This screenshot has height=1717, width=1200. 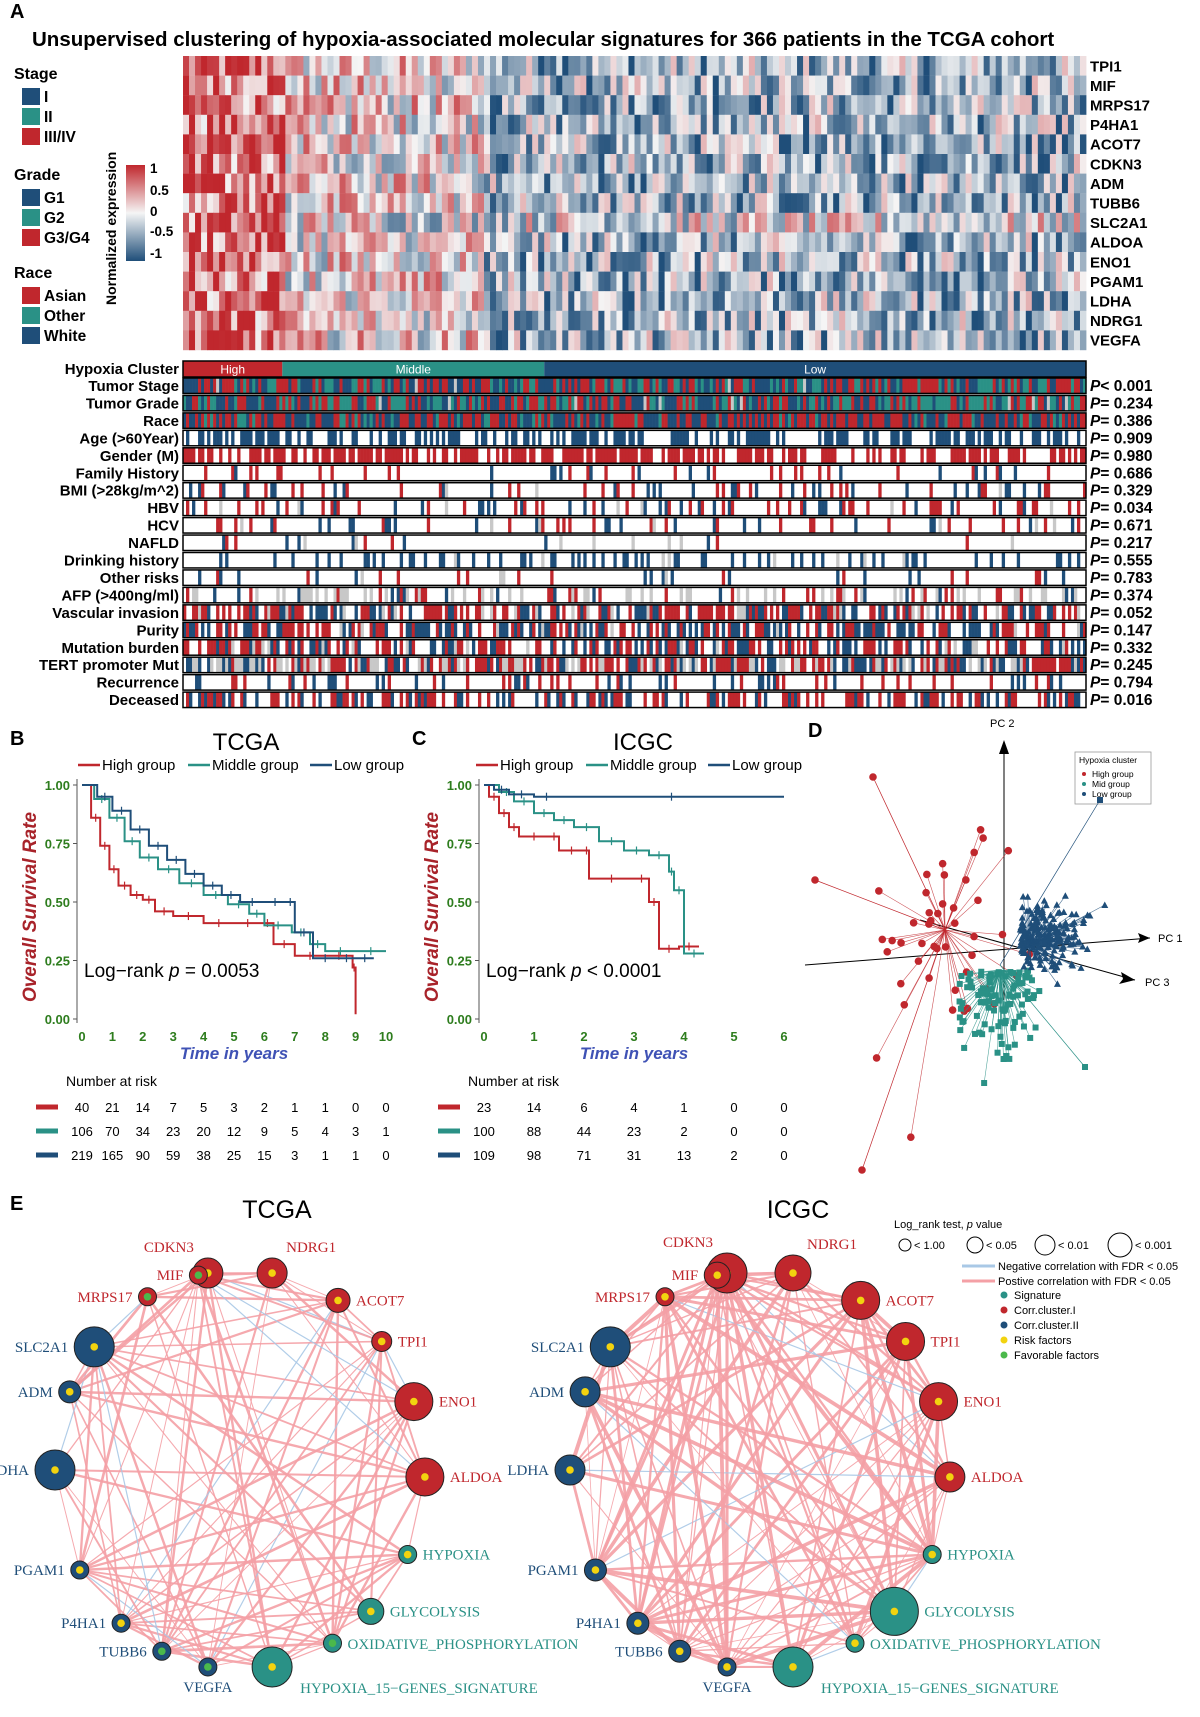 What do you see at coordinates (1115, 341) in the screenshot?
I see `gene-label: VEGFA` at bounding box center [1115, 341].